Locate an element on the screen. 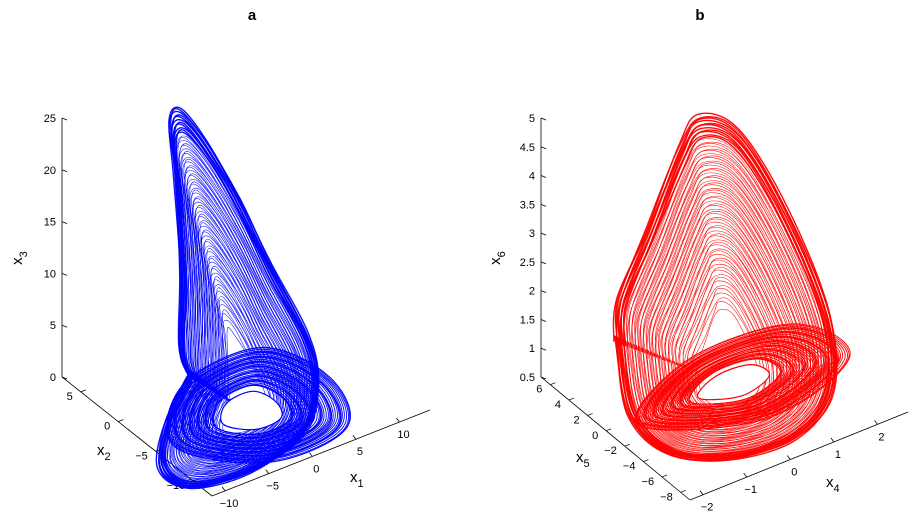 This screenshot has width=922, height=516. x-tick-label: 2 is located at coordinates (881, 437).